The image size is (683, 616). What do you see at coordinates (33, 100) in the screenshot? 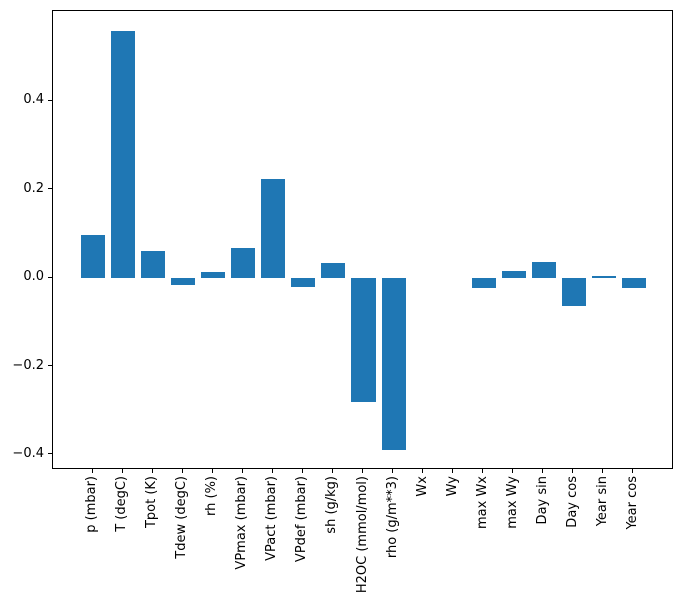
I see `y-axis-tick-label: 0.4` at bounding box center [33, 100].